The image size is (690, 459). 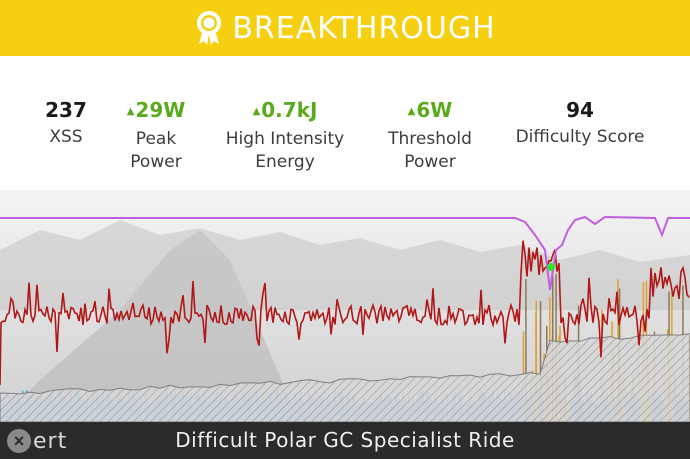 I want to click on stat-value: 237, so click(x=66, y=110).